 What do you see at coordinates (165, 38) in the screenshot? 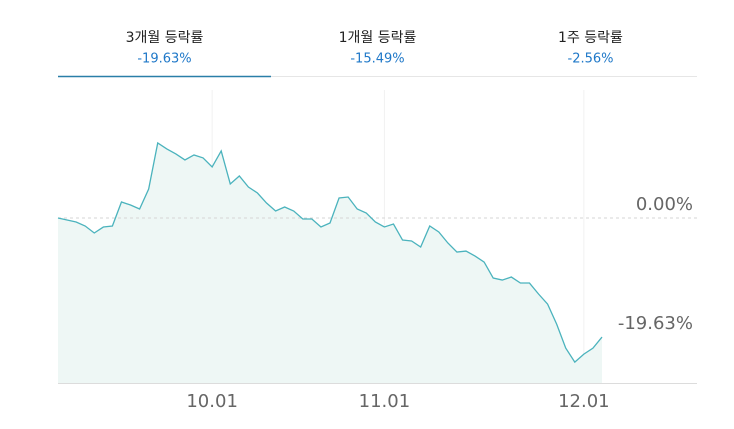
I see `tab-label: 3개월 등락률` at bounding box center [165, 38].